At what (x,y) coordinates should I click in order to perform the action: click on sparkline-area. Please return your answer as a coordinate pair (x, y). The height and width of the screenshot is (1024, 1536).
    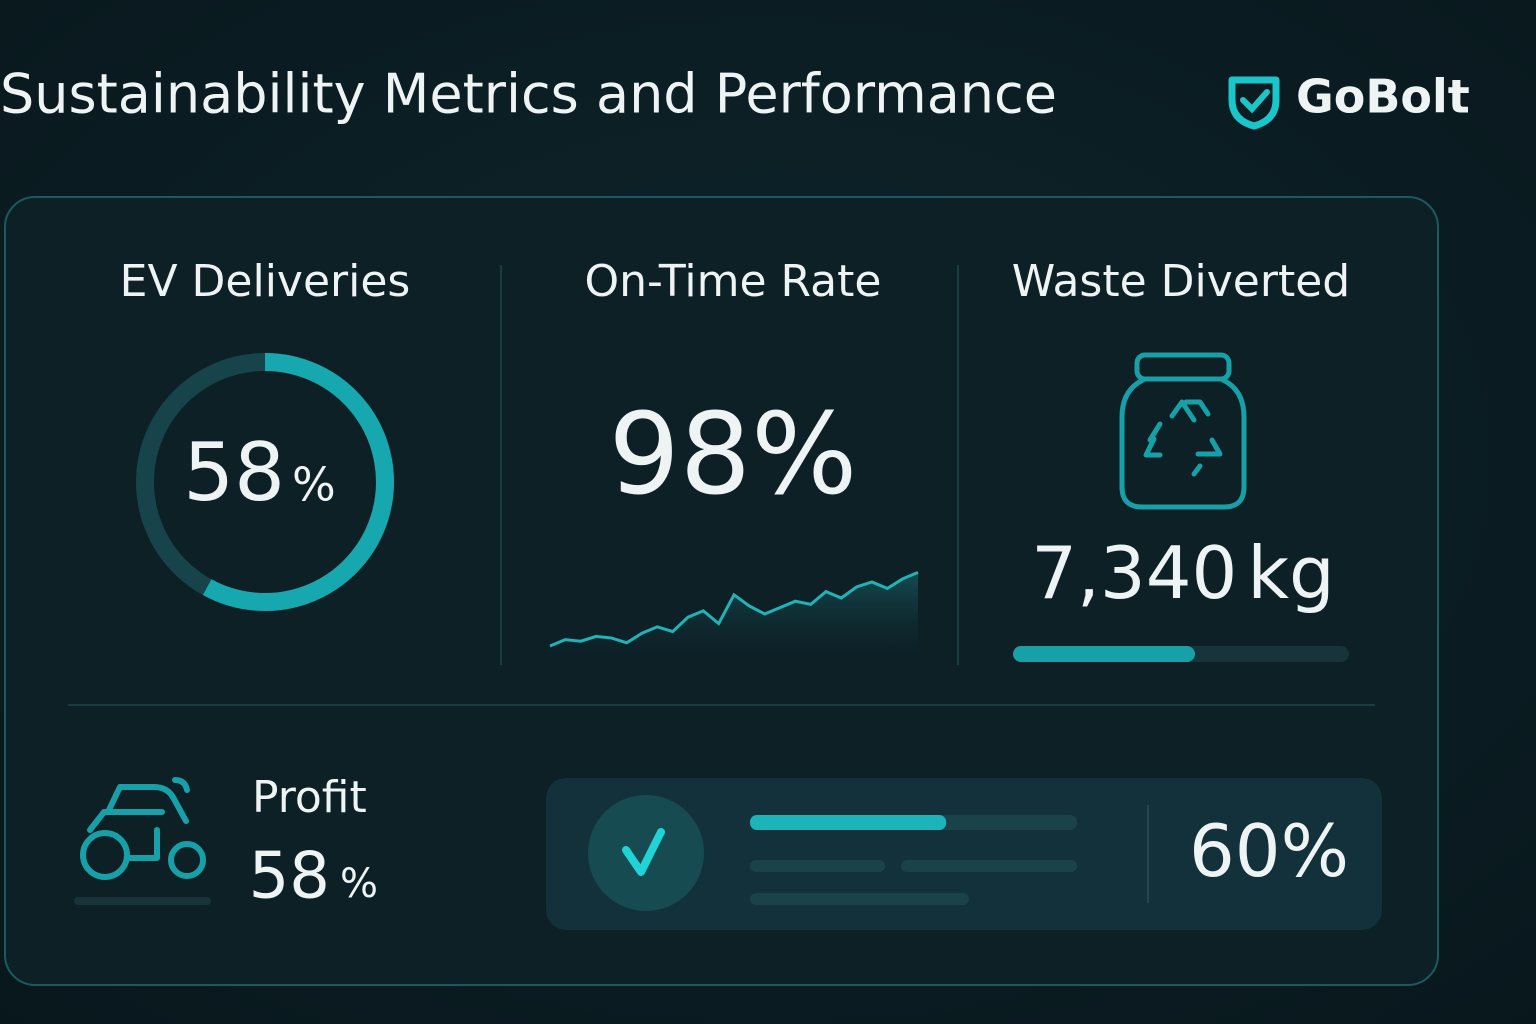
    Looking at the image, I should click on (734, 620).